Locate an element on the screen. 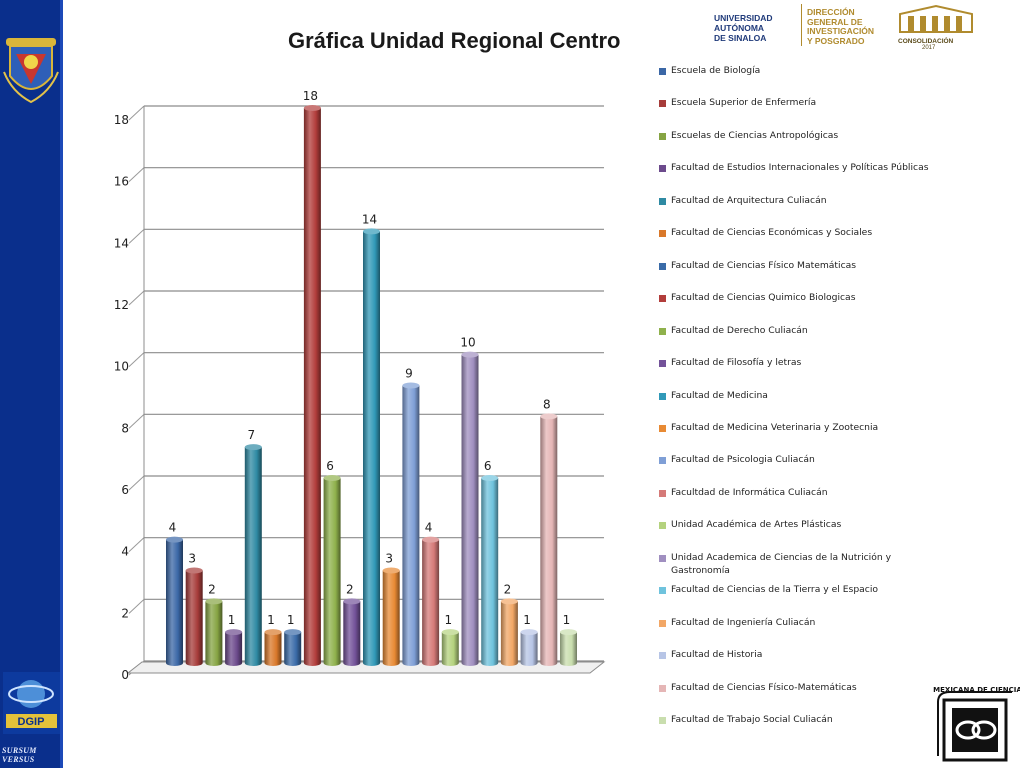 This screenshot has width=1024, height=768. legend-item: Facultad de Ciencias Físico Matemáticas is located at coordinates (804, 265).